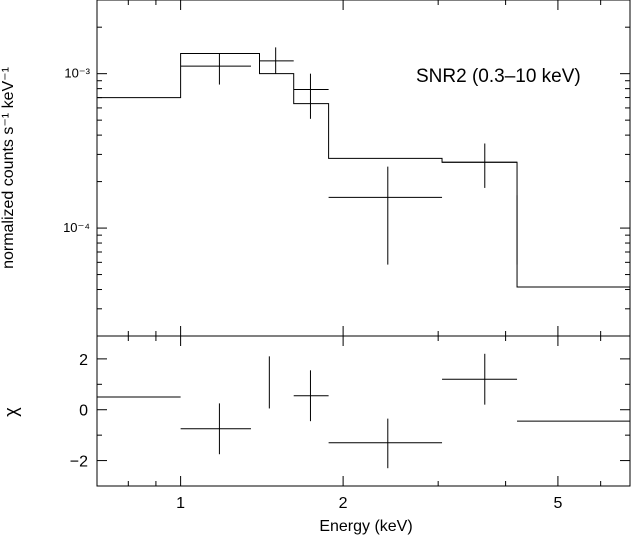 The image size is (631, 538). I want to click on y-tick-label-bottom: 2, so click(83, 360).